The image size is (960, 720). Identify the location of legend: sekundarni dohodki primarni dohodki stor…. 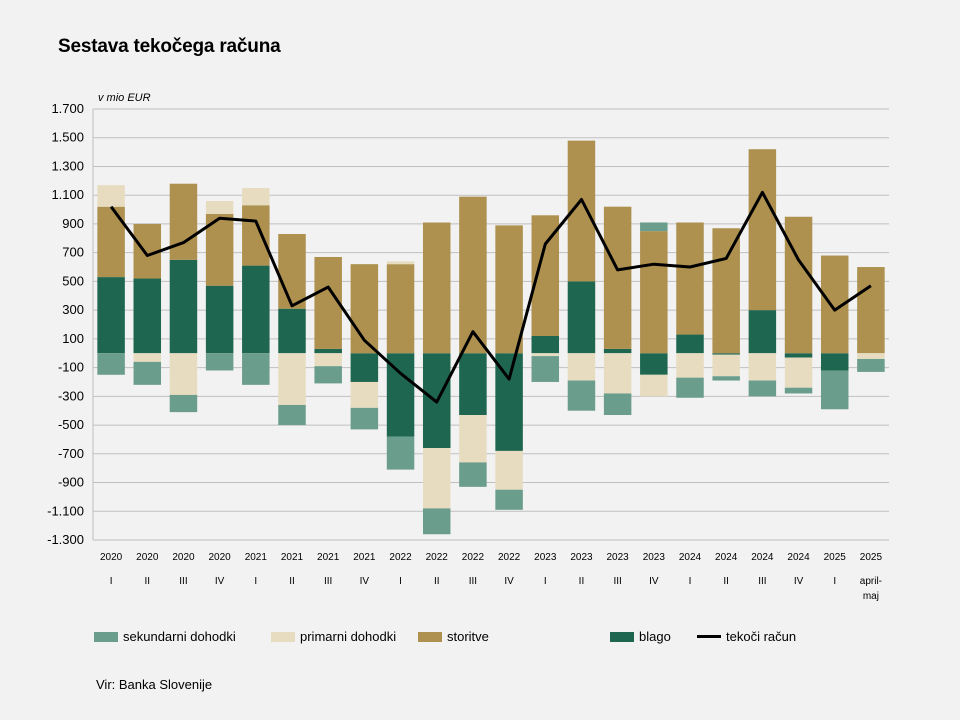
(480, 639).